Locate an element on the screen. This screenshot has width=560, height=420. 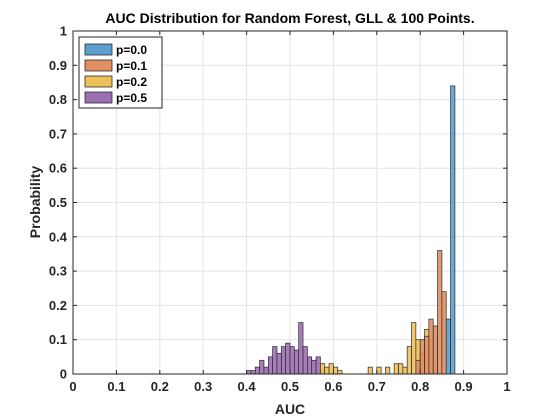
x-tick-label: 0.3 is located at coordinates (203, 386).